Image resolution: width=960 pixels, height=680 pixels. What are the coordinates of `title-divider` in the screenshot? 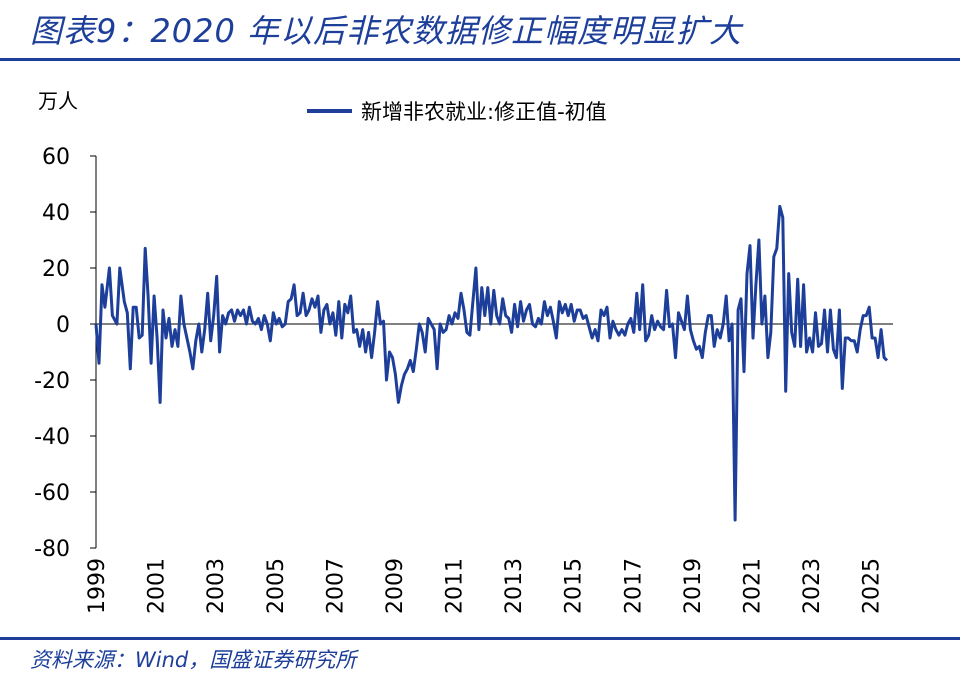 It's located at (480, 59).